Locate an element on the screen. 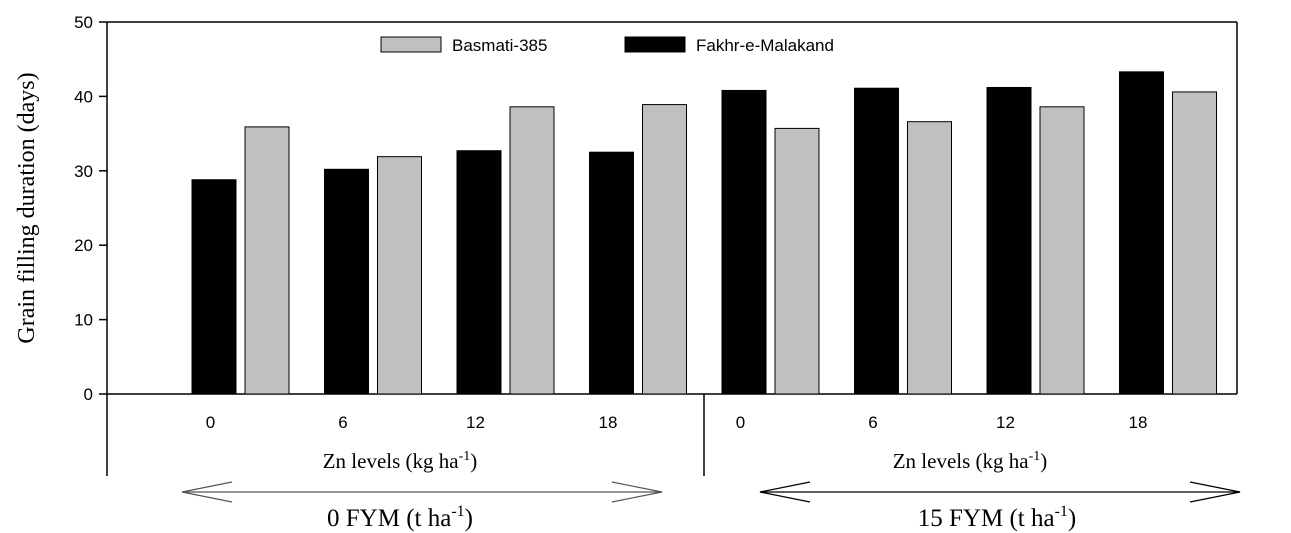 The image size is (1291, 533). legend-label-fakhr: Fakhr-e-Malakand is located at coordinates (765, 45).